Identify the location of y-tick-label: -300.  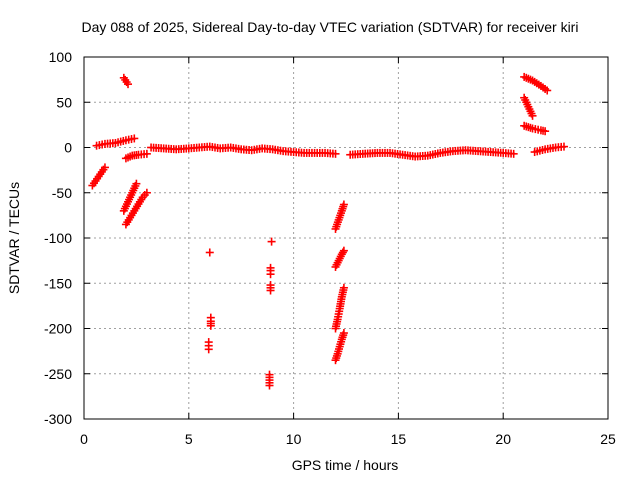
(58, 419).